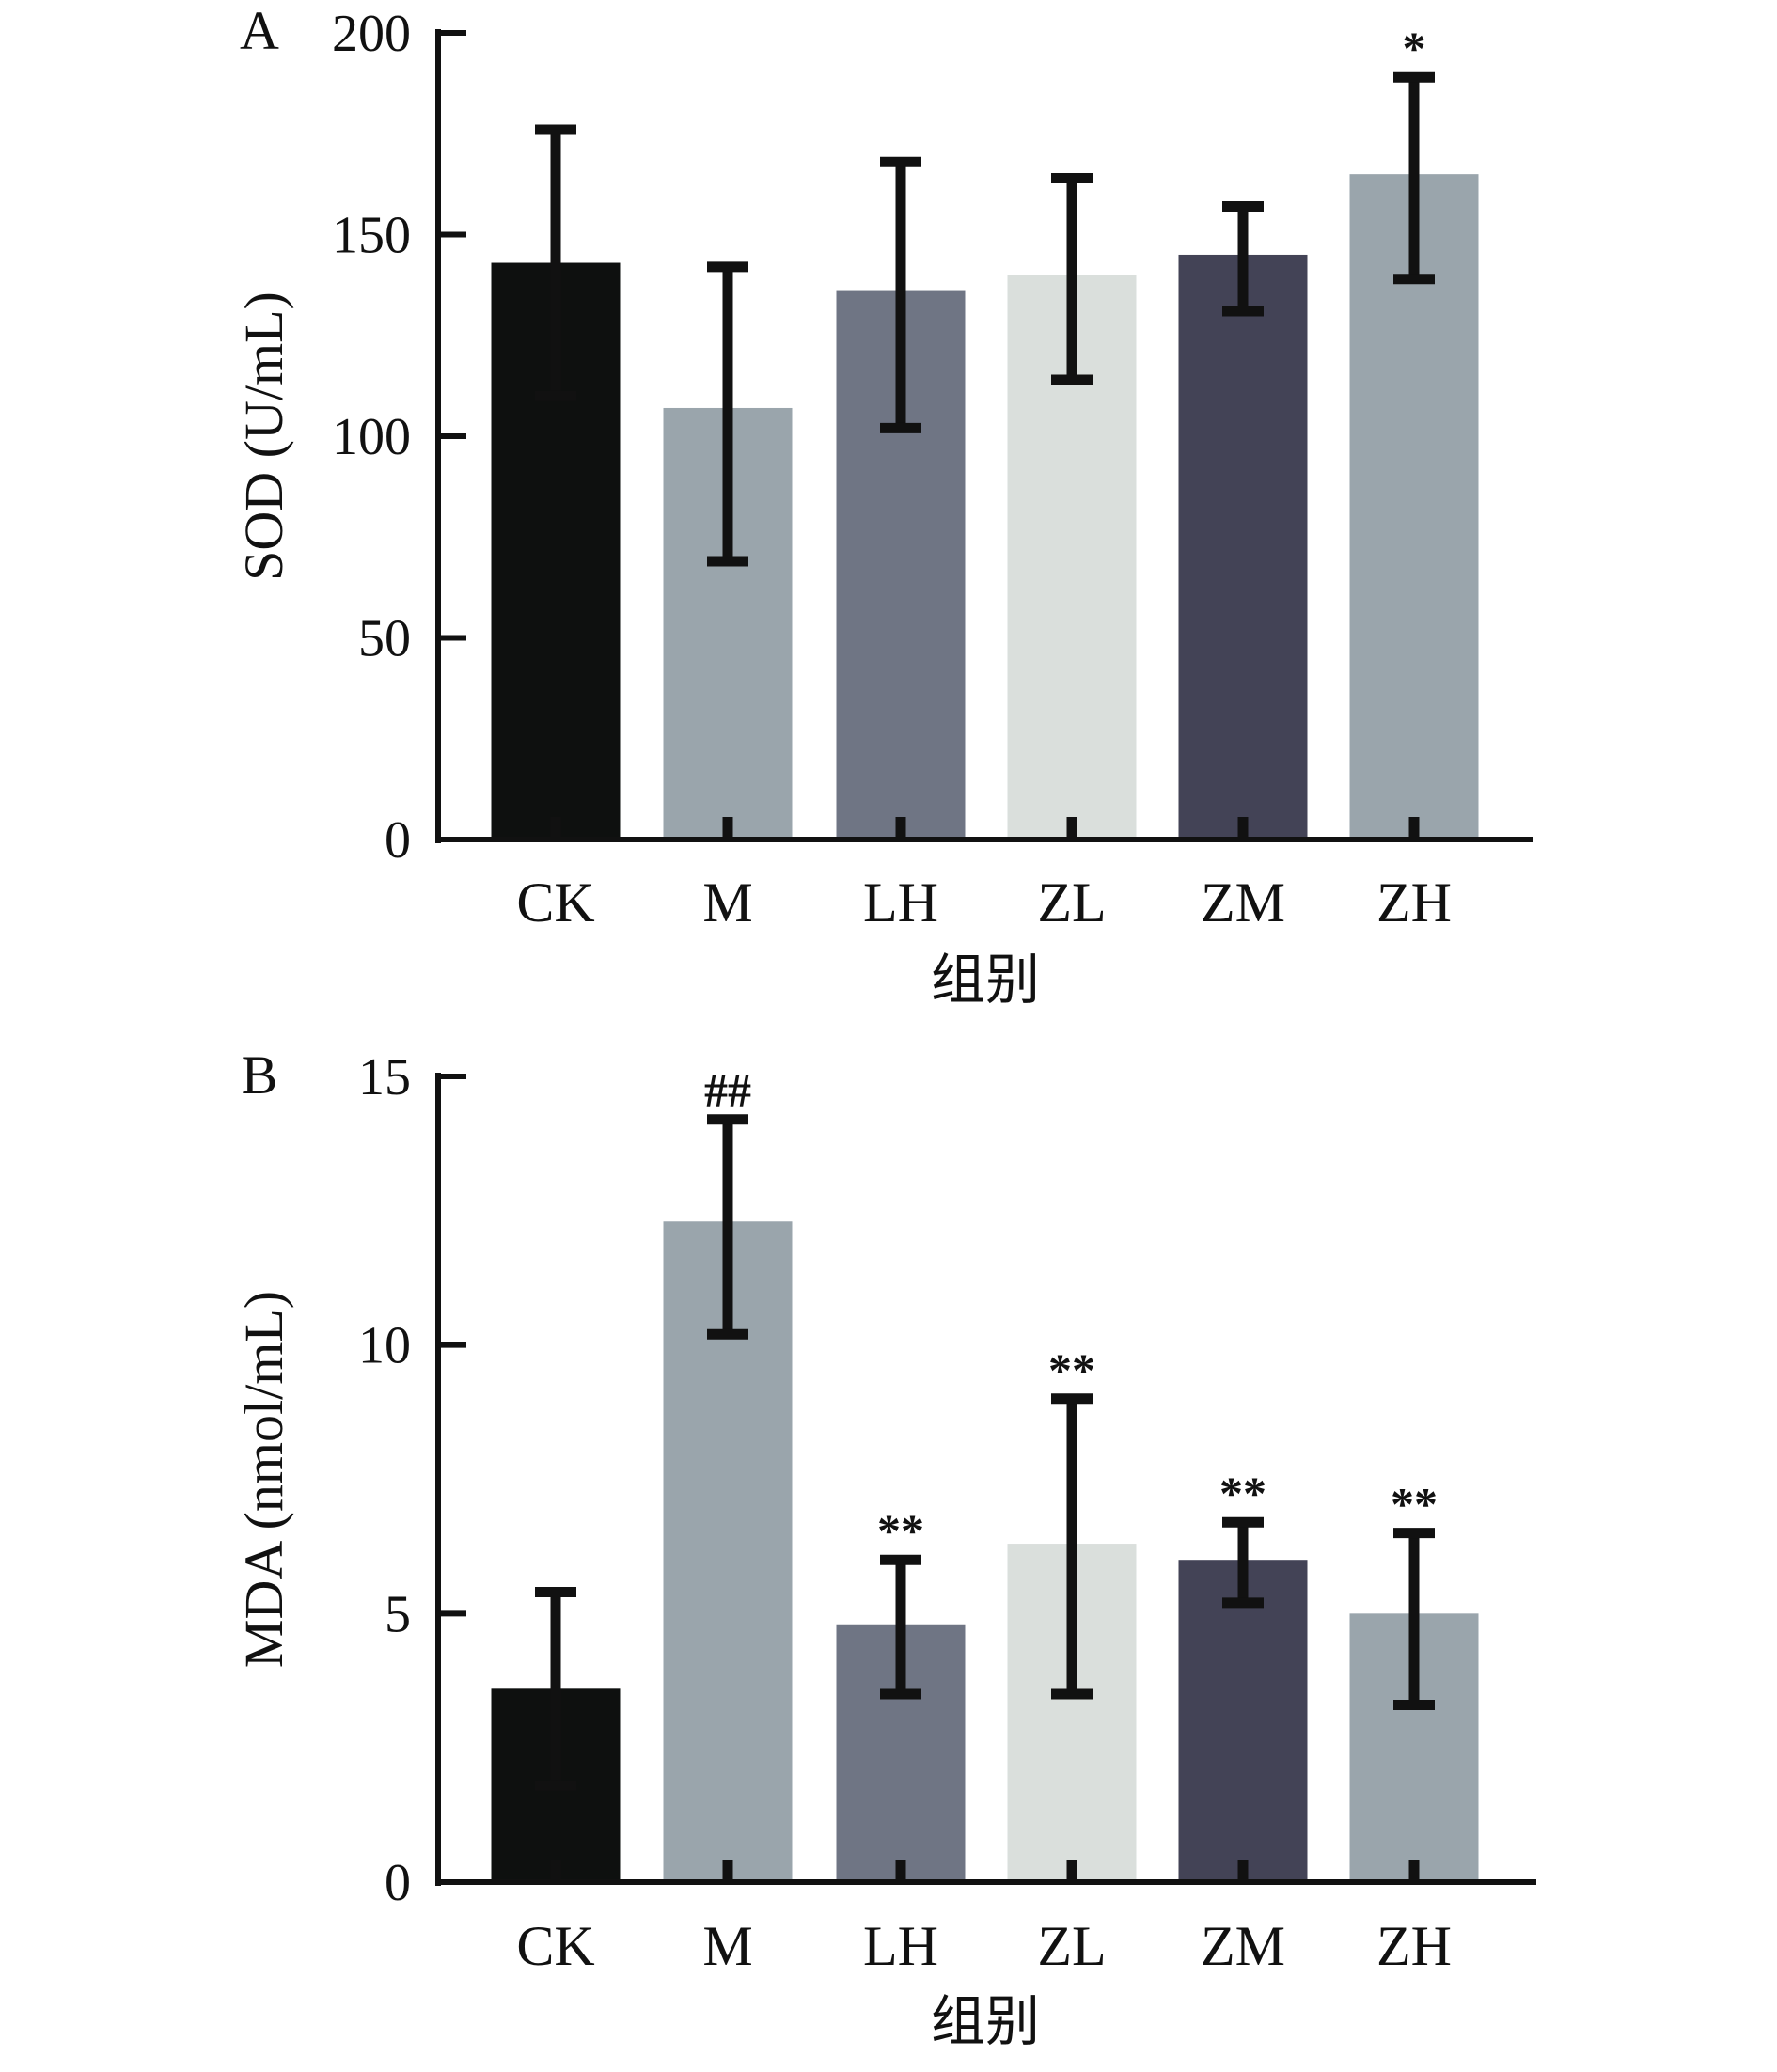 The width and height of the screenshot is (1777, 2072). Describe the element at coordinates (371, 236) in the screenshot. I see `y-tick-label: 150` at that location.